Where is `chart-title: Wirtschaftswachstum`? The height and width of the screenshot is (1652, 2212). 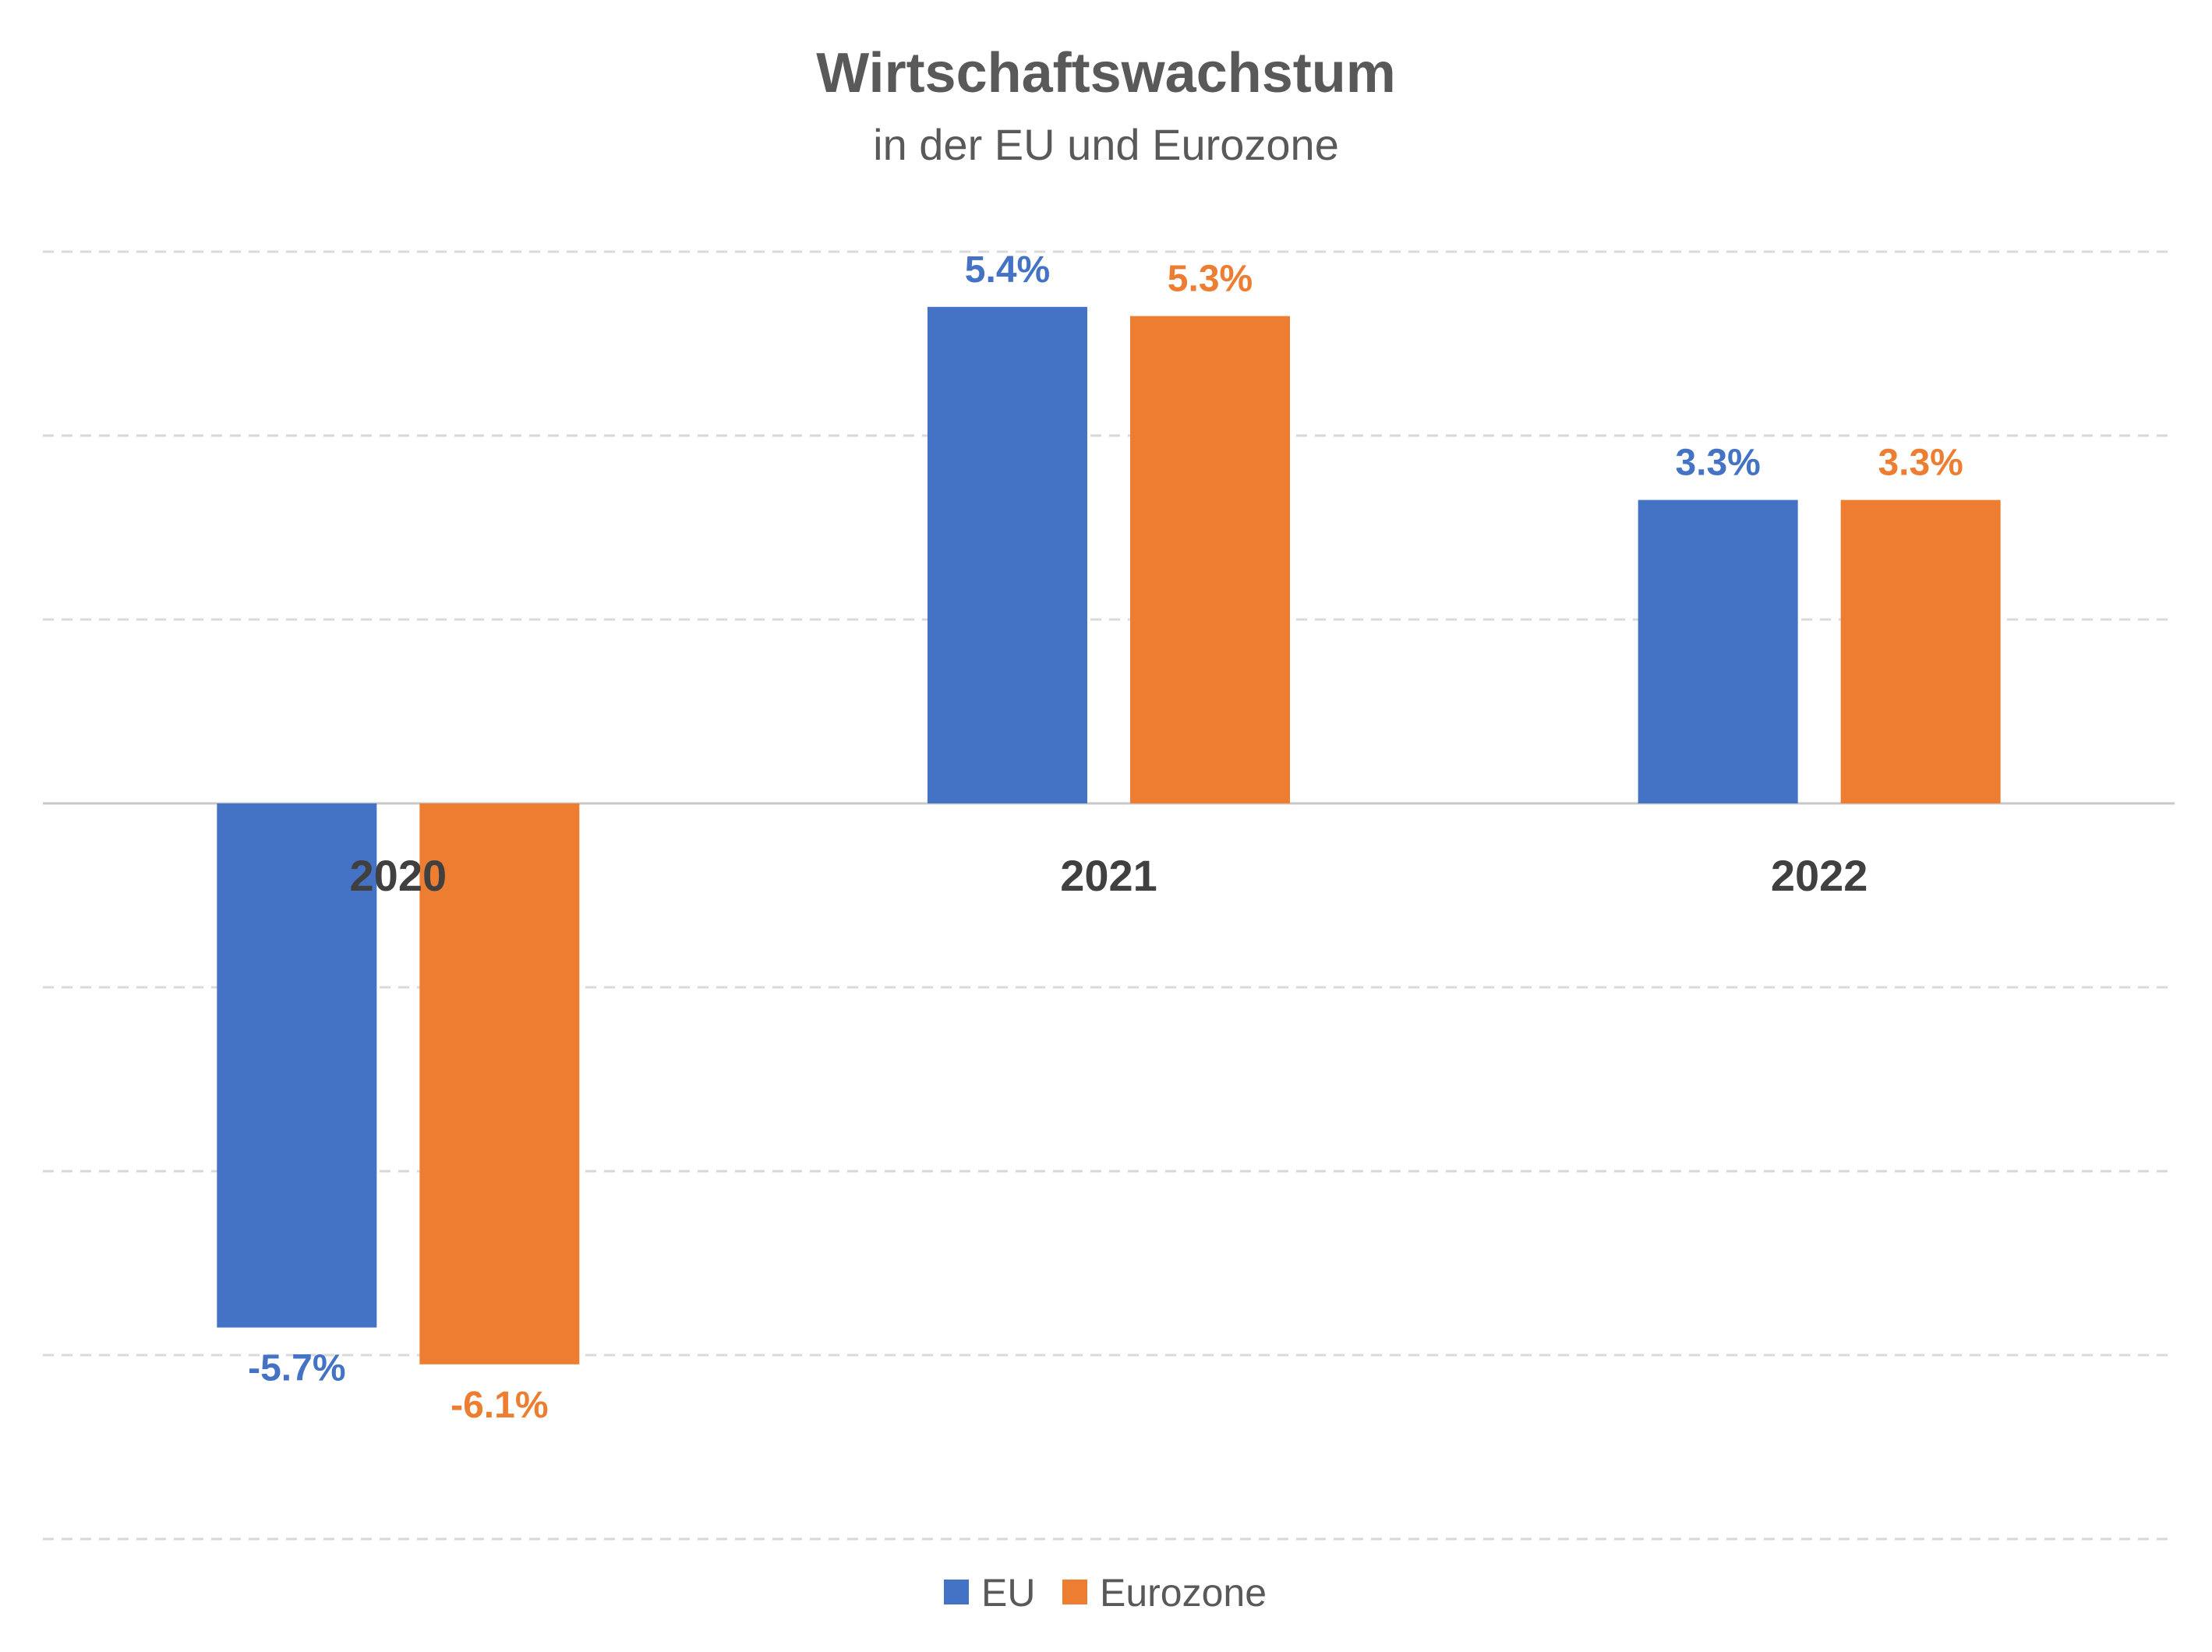 chart-title: Wirtschaftswachstum is located at coordinates (1106, 73).